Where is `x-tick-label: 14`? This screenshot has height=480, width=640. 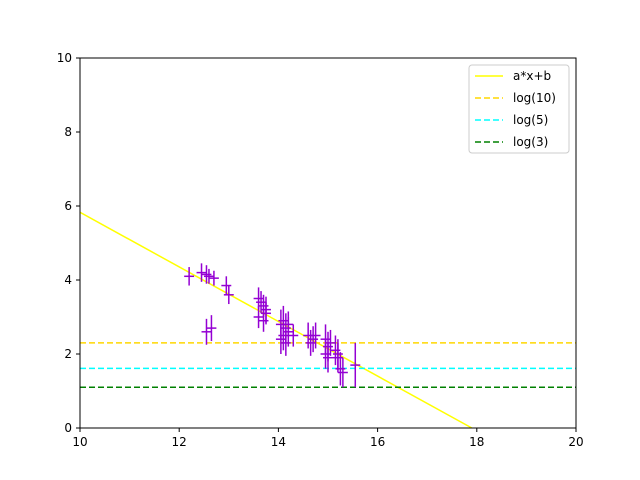
x-tick-label: 14 is located at coordinates (278, 442).